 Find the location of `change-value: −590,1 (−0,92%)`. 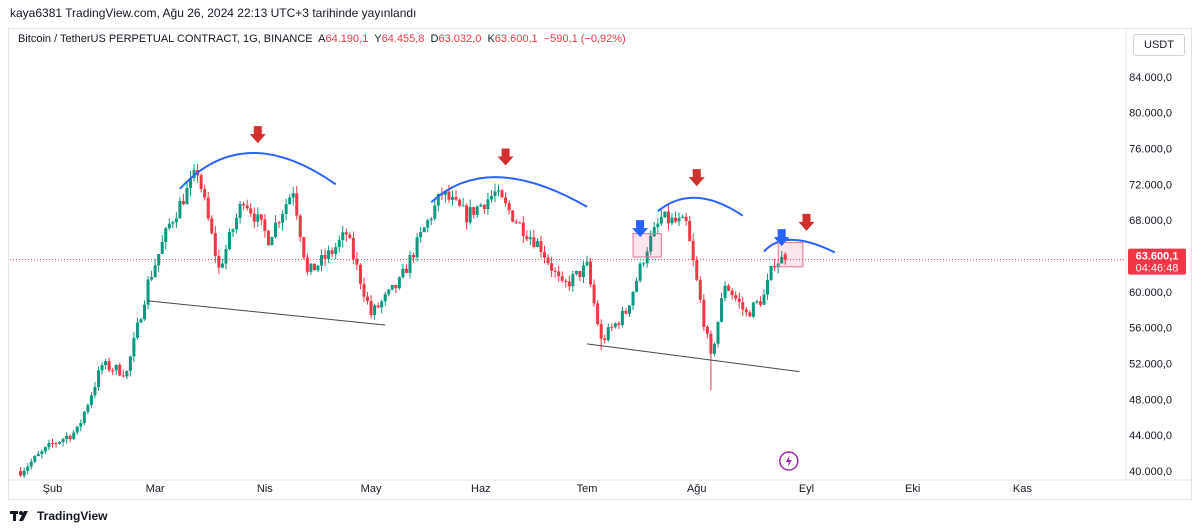

change-value: −590,1 (−0,92%) is located at coordinates (584, 39).